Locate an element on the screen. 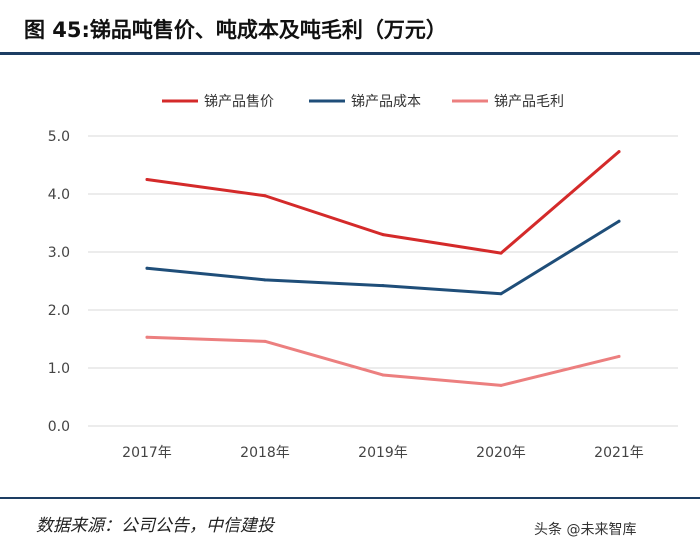  y-tick-label: 2.0 is located at coordinates (59, 311).